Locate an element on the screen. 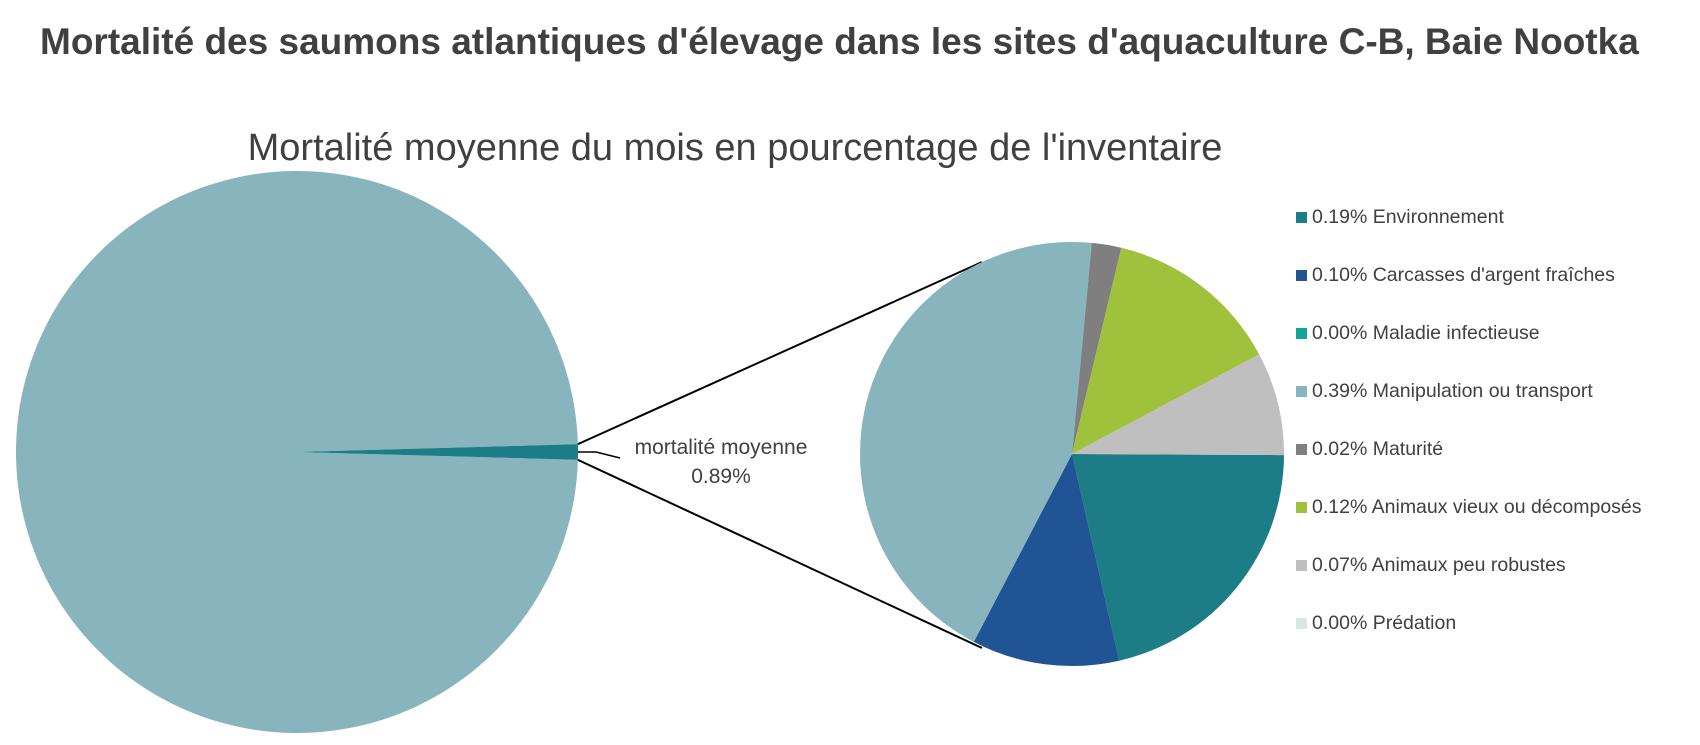 This screenshot has width=1700, height=745. legend-label: 0.00% Prédation is located at coordinates (1384, 623).